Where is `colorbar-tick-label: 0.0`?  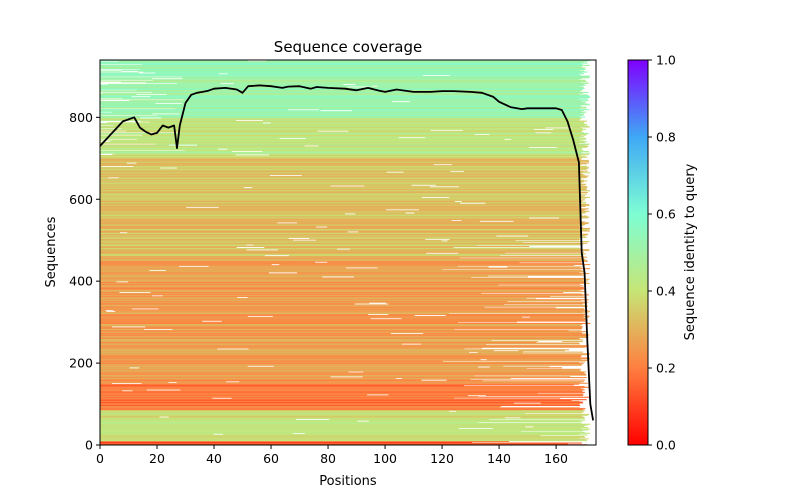
colorbar-tick-label: 0.0 is located at coordinates (666, 445).